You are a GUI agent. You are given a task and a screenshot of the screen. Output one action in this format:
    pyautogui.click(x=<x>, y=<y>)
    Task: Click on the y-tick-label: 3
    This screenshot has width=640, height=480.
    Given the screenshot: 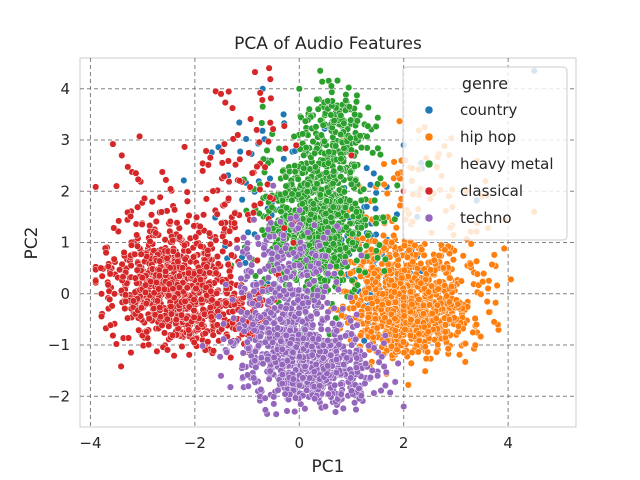 What is the action you would take?
    pyautogui.click(x=65, y=140)
    